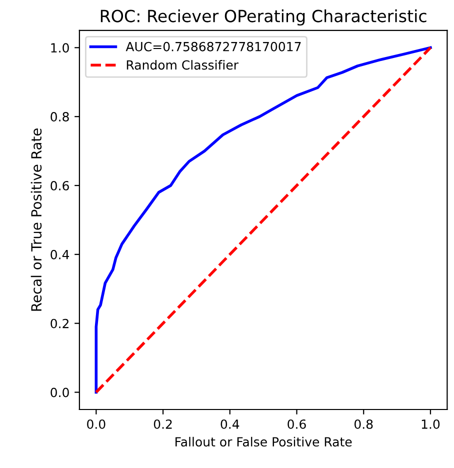 This screenshot has height=468, width=454. I want to click on y-axis-title: Recal or True Positive Rate, so click(36, 219).